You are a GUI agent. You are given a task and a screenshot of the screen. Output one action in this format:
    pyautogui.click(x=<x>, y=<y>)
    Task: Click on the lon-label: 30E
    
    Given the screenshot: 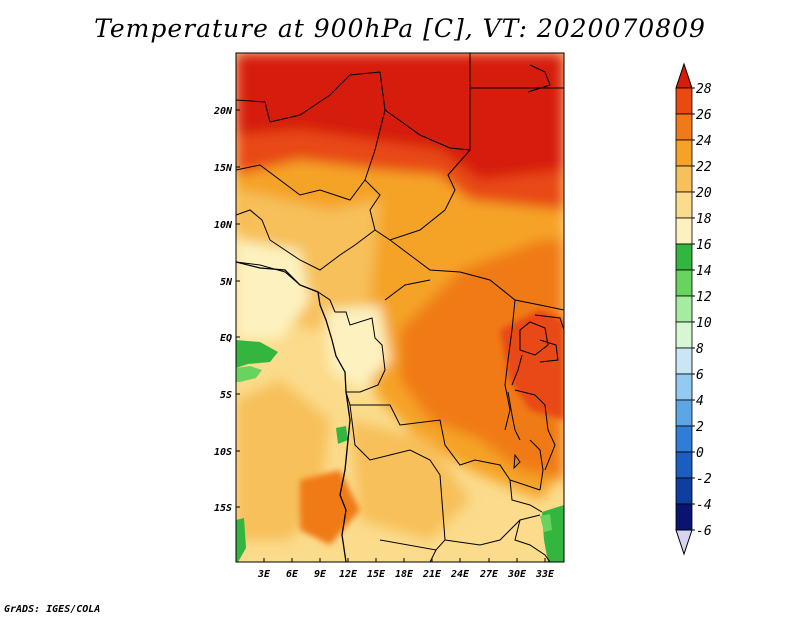 What is the action you would take?
    pyautogui.click(x=517, y=574)
    